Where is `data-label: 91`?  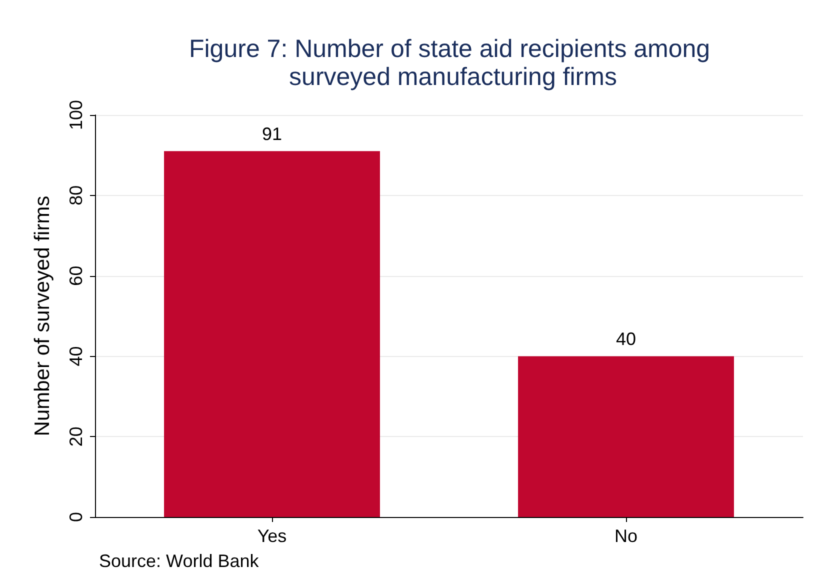 data-label: 91 is located at coordinates (272, 134).